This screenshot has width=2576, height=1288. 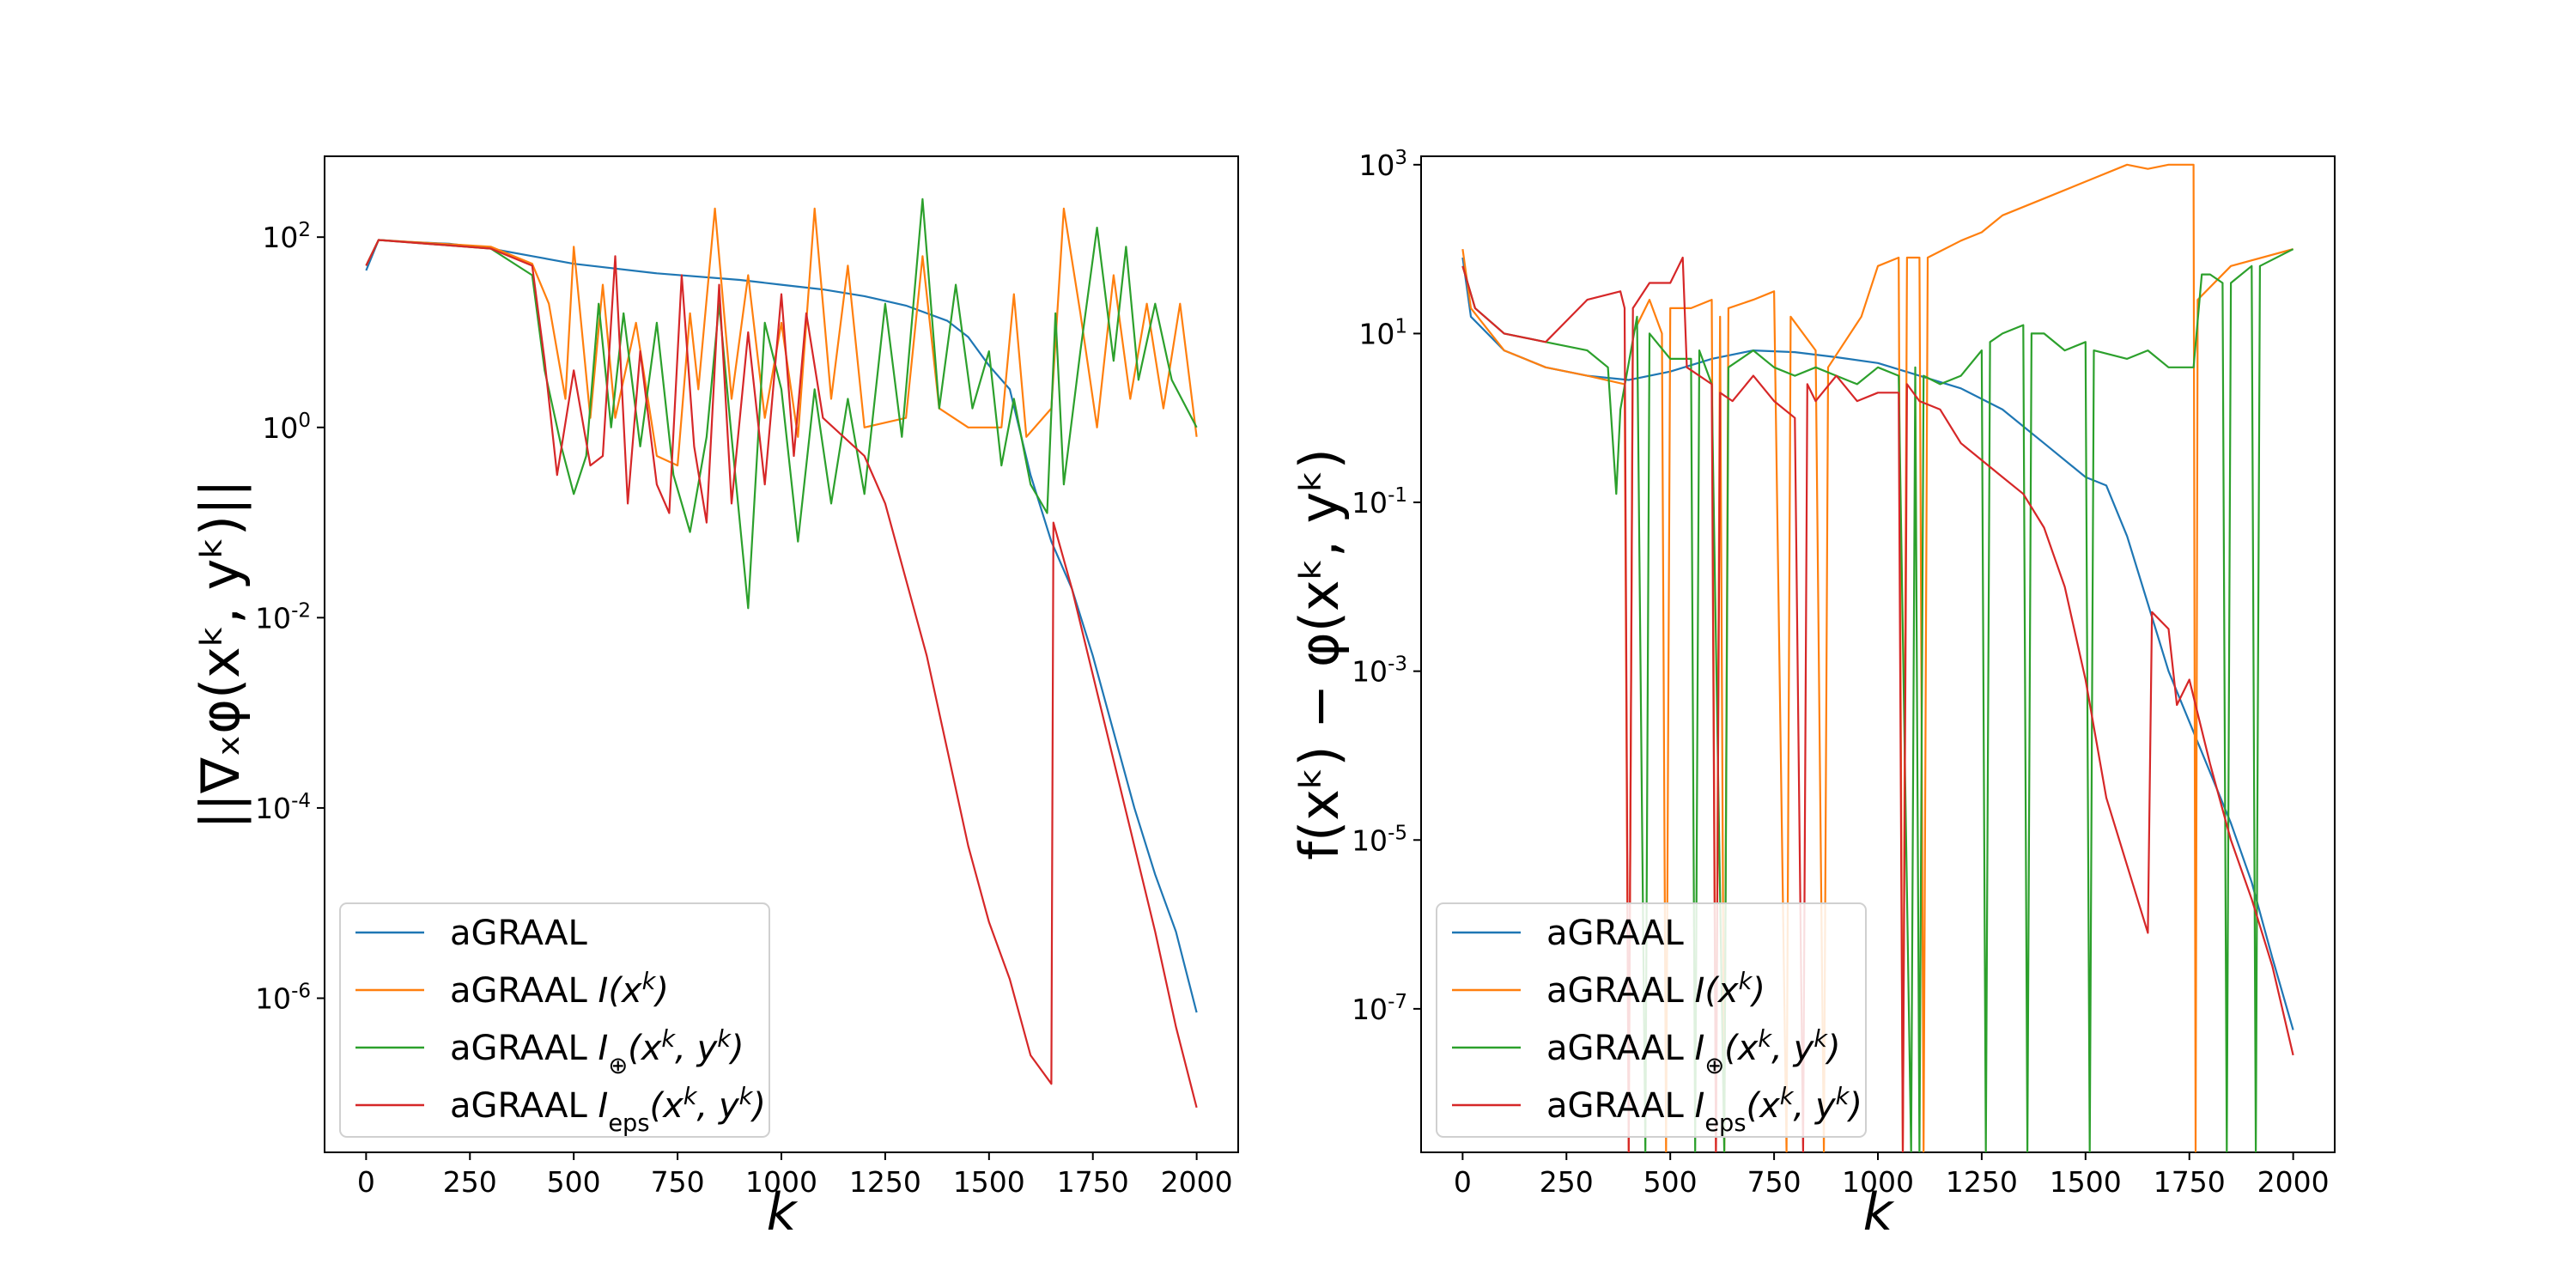 I want to click on y-tick-label: 10⁻², so click(x=283, y=617).